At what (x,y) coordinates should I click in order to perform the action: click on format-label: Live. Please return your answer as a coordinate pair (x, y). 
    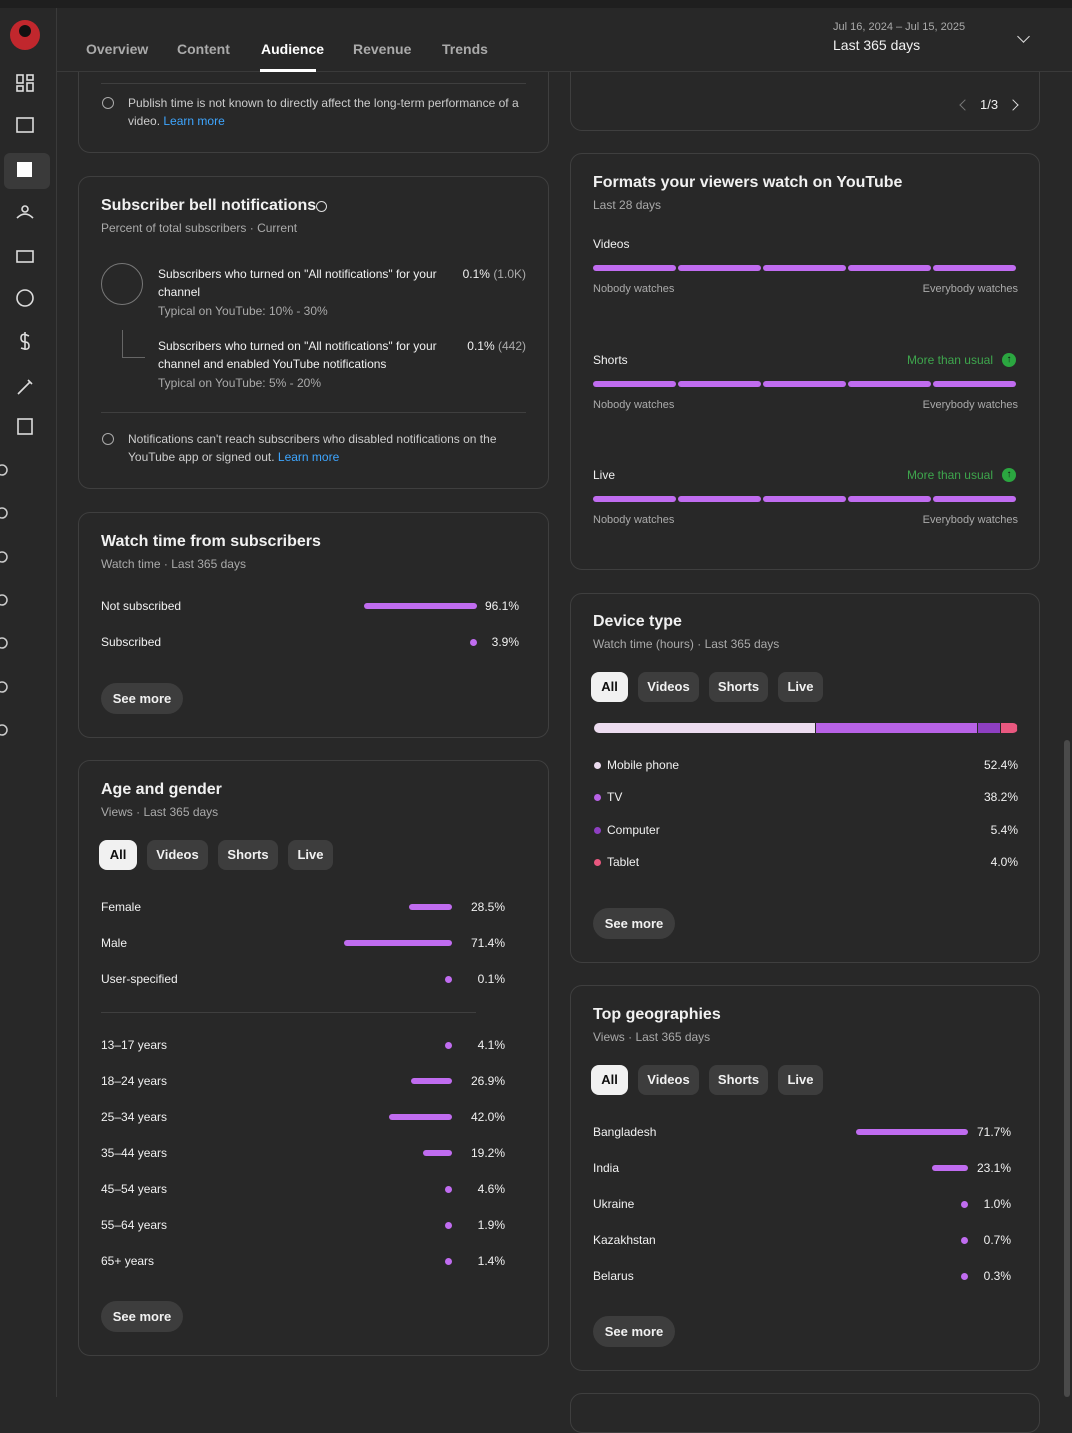
    Looking at the image, I should click on (604, 475).